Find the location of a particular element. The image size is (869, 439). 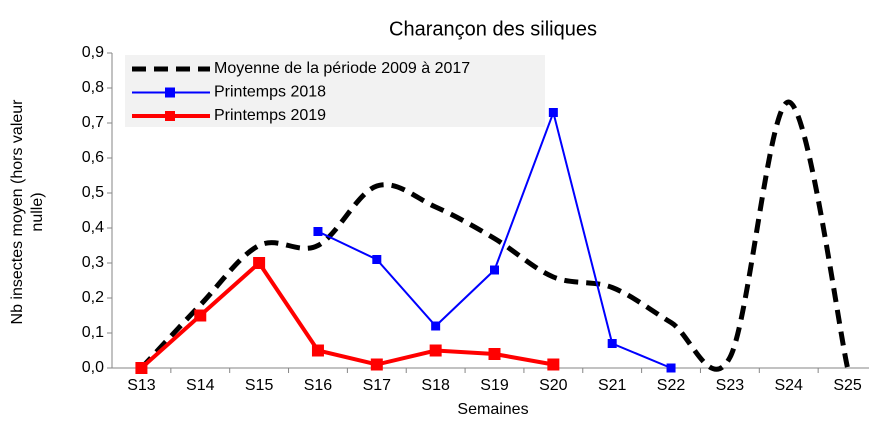

x-tick-label: S15 is located at coordinates (259, 385).